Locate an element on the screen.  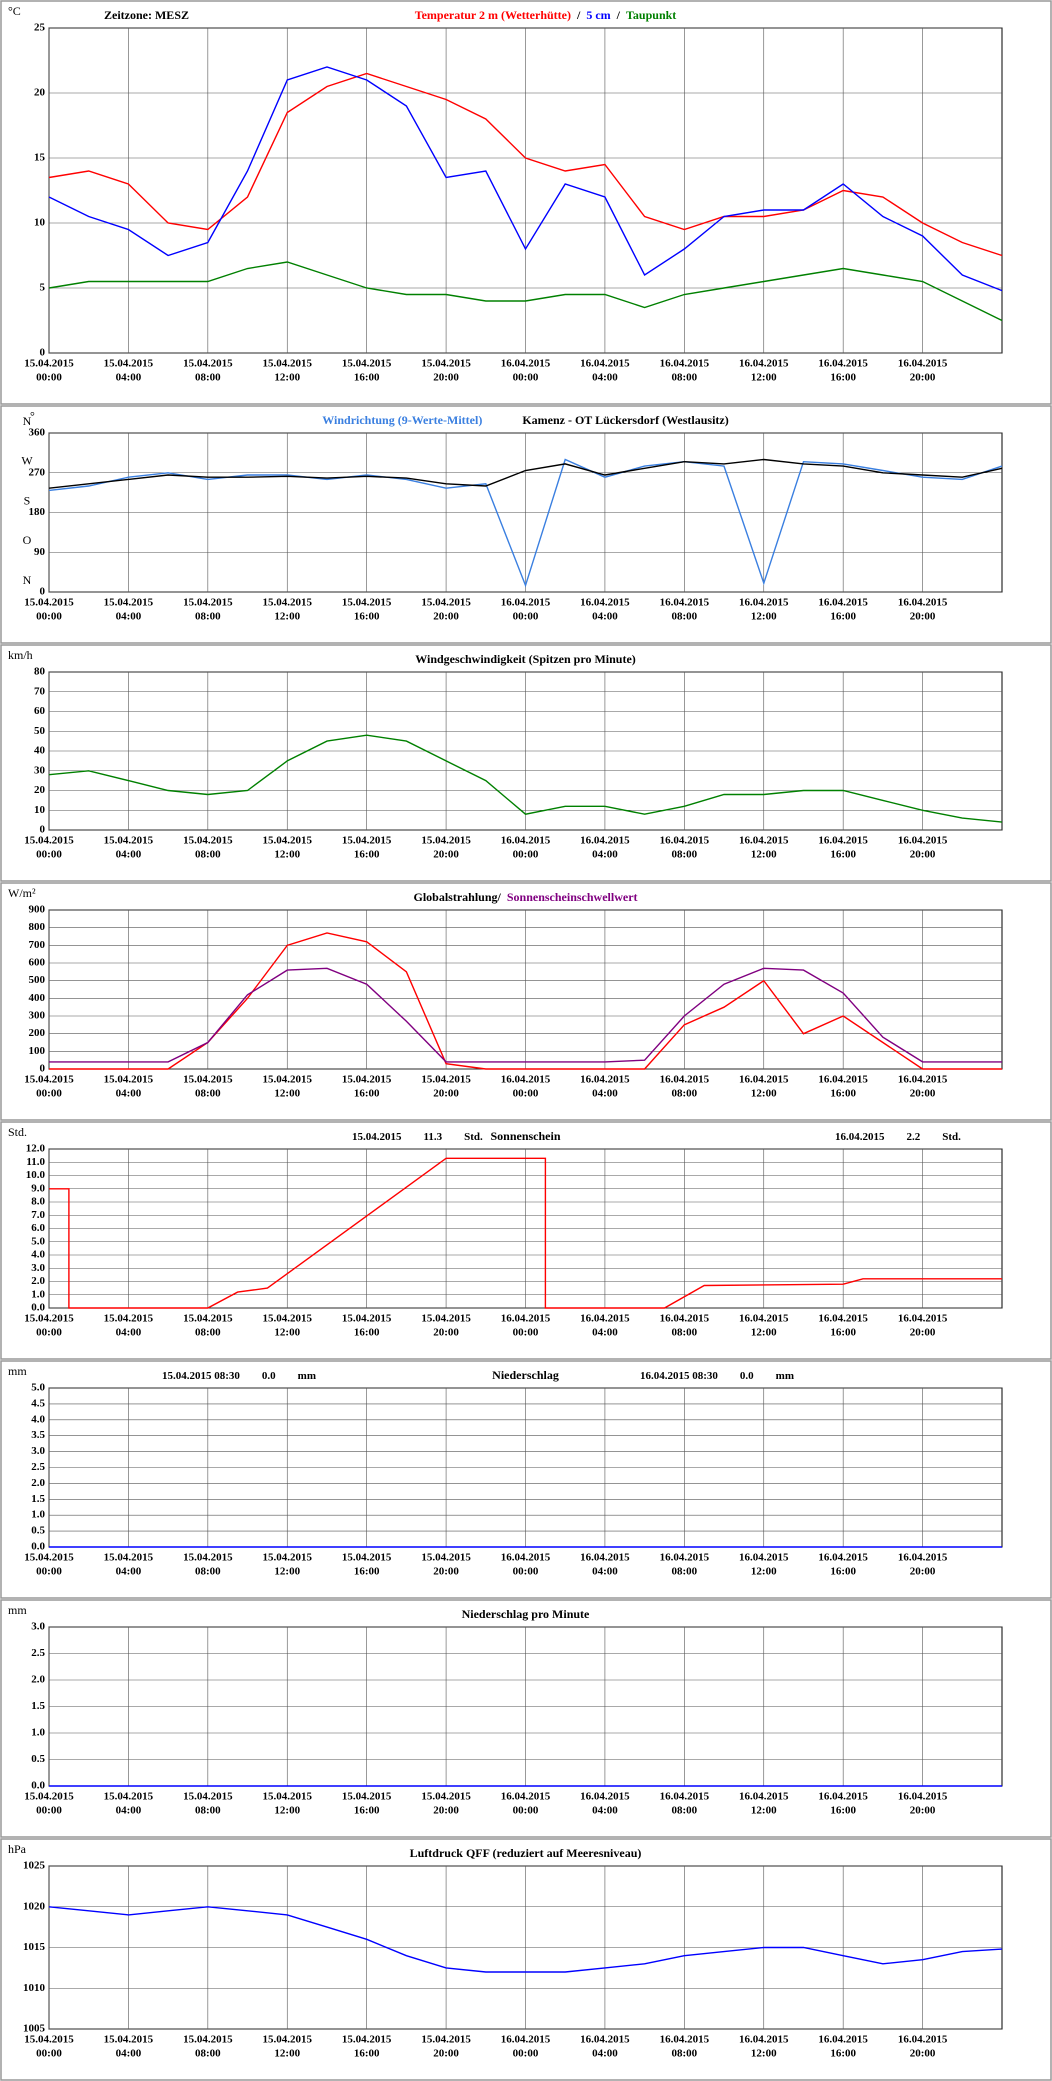
y-tick-label: 1.0 is located at coordinates (38, 1294).